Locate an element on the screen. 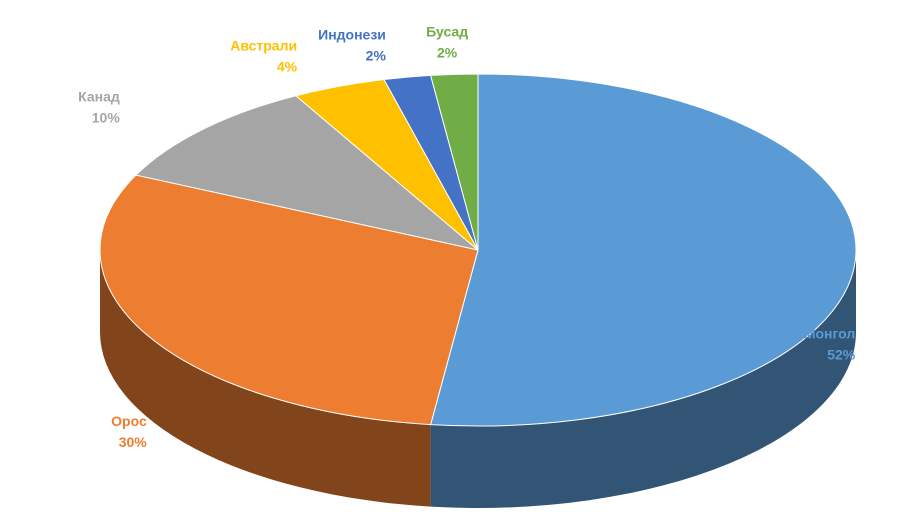 This screenshot has height=532, width=908. value-label: 52% is located at coordinates (841, 355).